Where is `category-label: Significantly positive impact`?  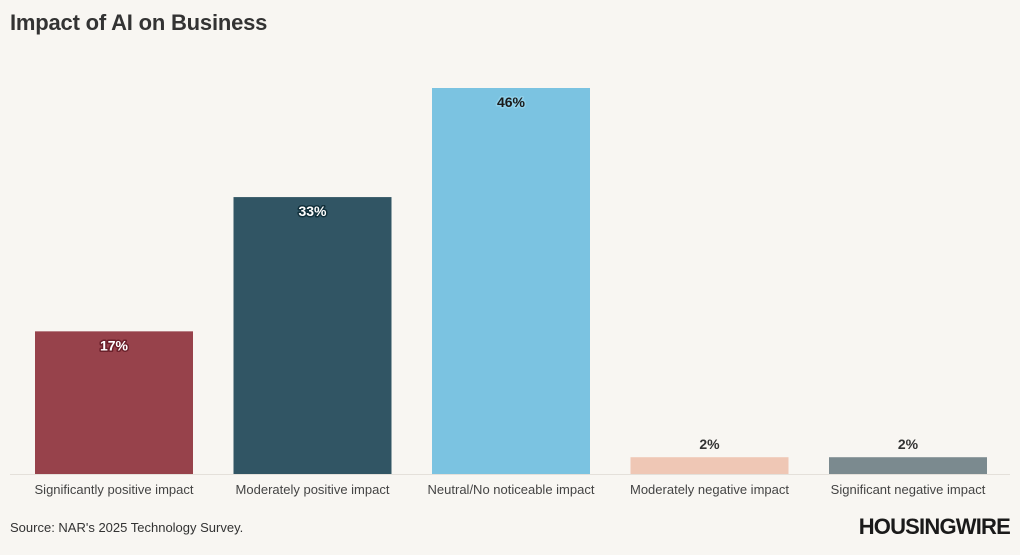
category-label: Significantly positive impact is located at coordinates (114, 489).